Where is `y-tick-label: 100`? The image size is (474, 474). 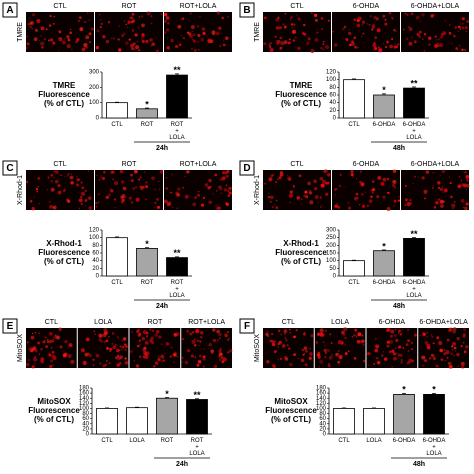 y-tick-label: 100 is located at coordinates (94, 103).